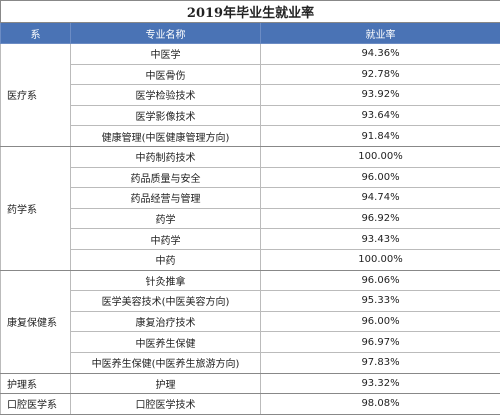 The height and width of the screenshot is (415, 500). Describe the element at coordinates (379, 239) in the screenshot. I see `employment-rate: 93.43%` at that location.